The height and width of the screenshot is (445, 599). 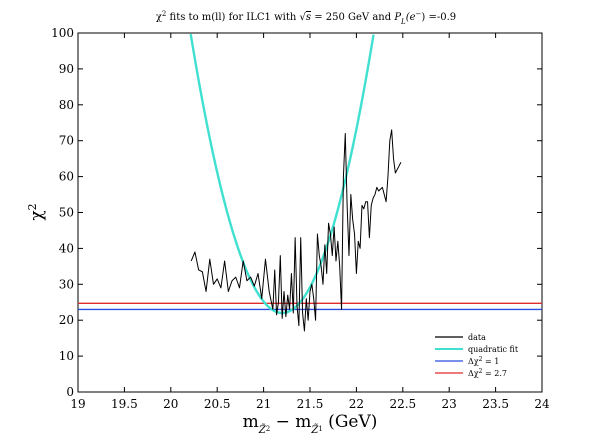 I want to click on x-tick-label: 22, so click(x=356, y=404).